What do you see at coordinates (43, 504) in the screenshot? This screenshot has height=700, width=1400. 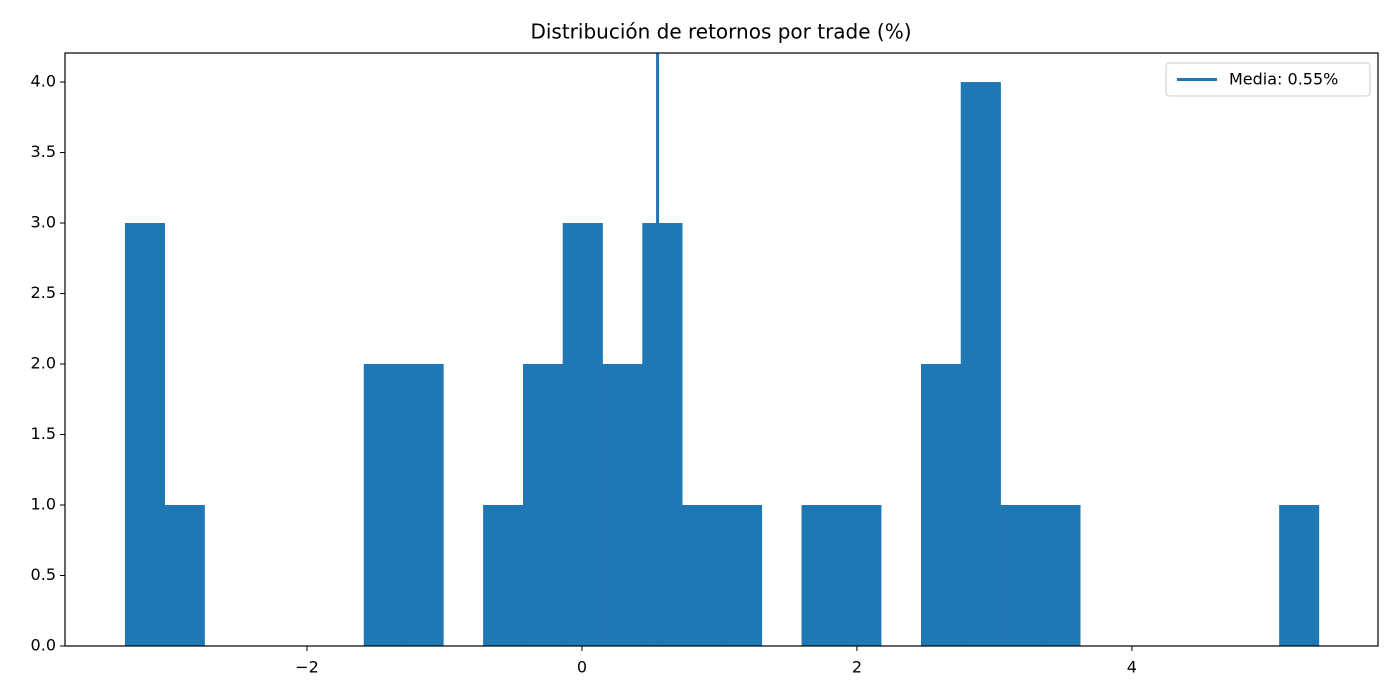 I see `y-tick-label: 1.0` at bounding box center [43, 504].